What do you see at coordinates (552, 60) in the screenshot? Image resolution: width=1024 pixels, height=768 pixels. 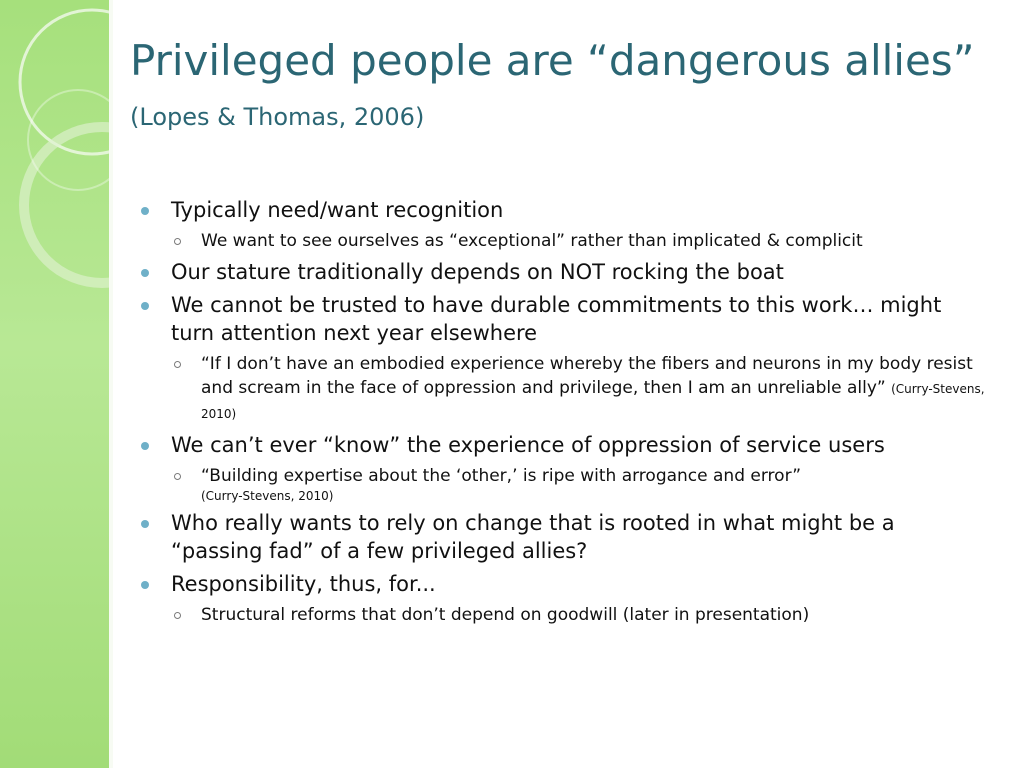 I see `slide-title-text: Privileged people are “dangerous allies”` at bounding box center [552, 60].